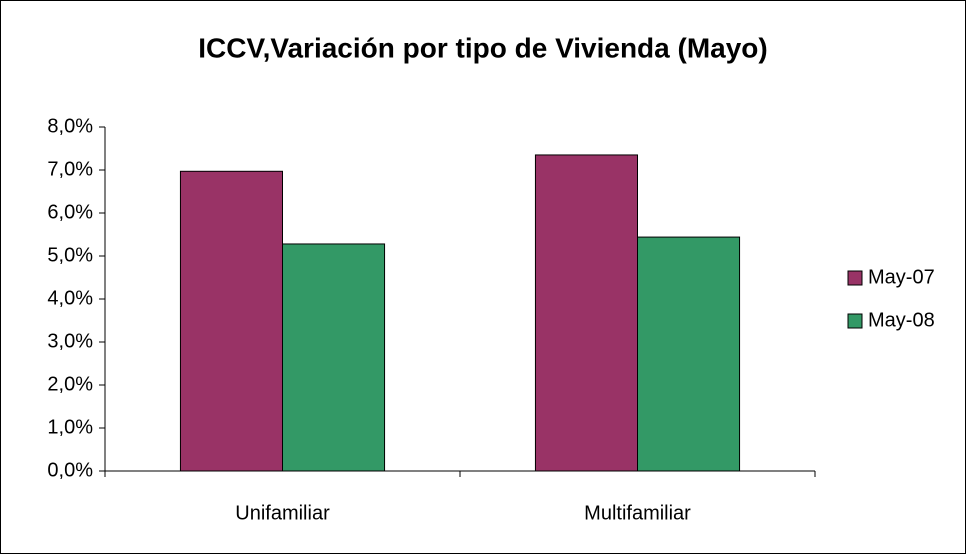  What do you see at coordinates (70, 212) in the screenshot?
I see `y-tick-label: 6,0%` at bounding box center [70, 212].